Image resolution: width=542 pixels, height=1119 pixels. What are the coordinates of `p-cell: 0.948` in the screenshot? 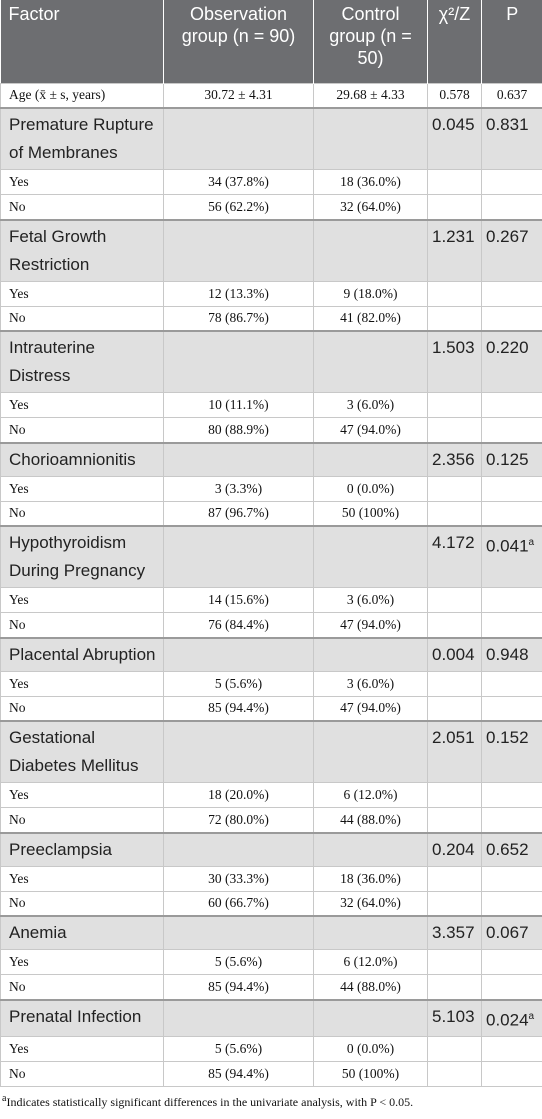 It's located at (511, 654).